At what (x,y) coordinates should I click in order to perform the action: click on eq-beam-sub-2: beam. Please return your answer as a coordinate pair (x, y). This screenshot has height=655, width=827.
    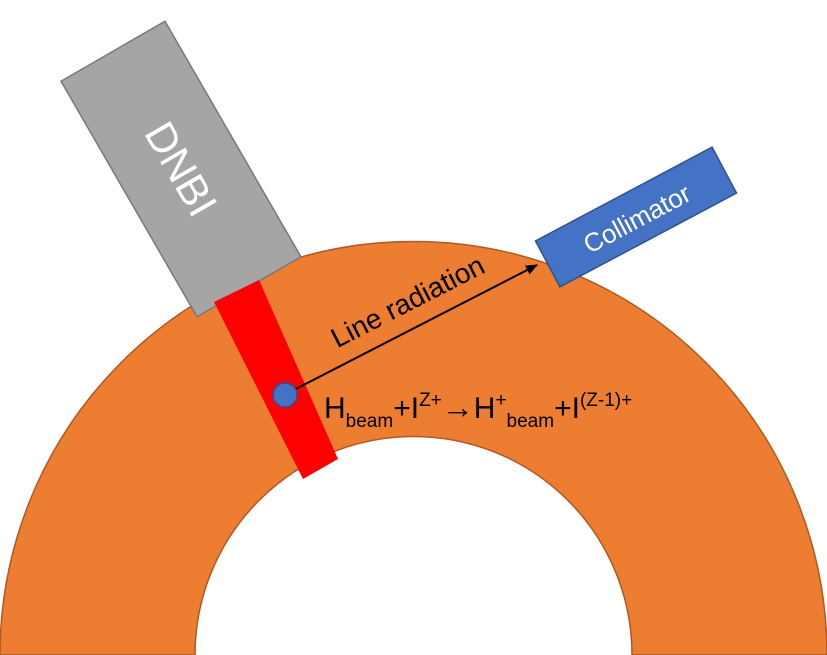
    Looking at the image, I should click on (531, 421).